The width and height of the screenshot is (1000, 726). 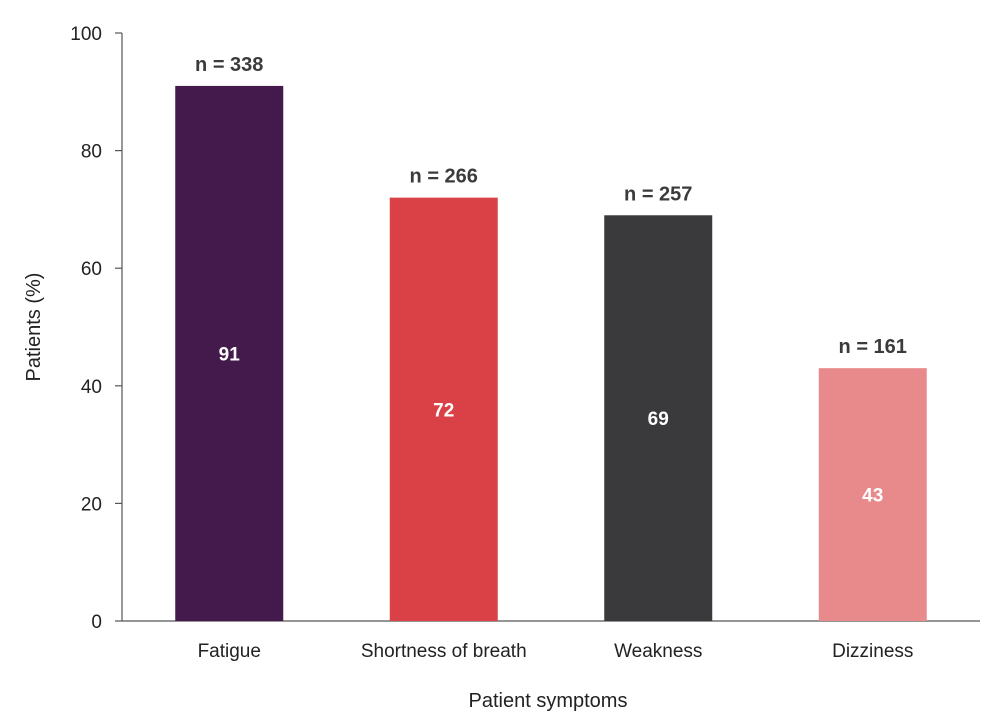 I want to click on bar-shortness-of-breath, so click(x=443, y=409).